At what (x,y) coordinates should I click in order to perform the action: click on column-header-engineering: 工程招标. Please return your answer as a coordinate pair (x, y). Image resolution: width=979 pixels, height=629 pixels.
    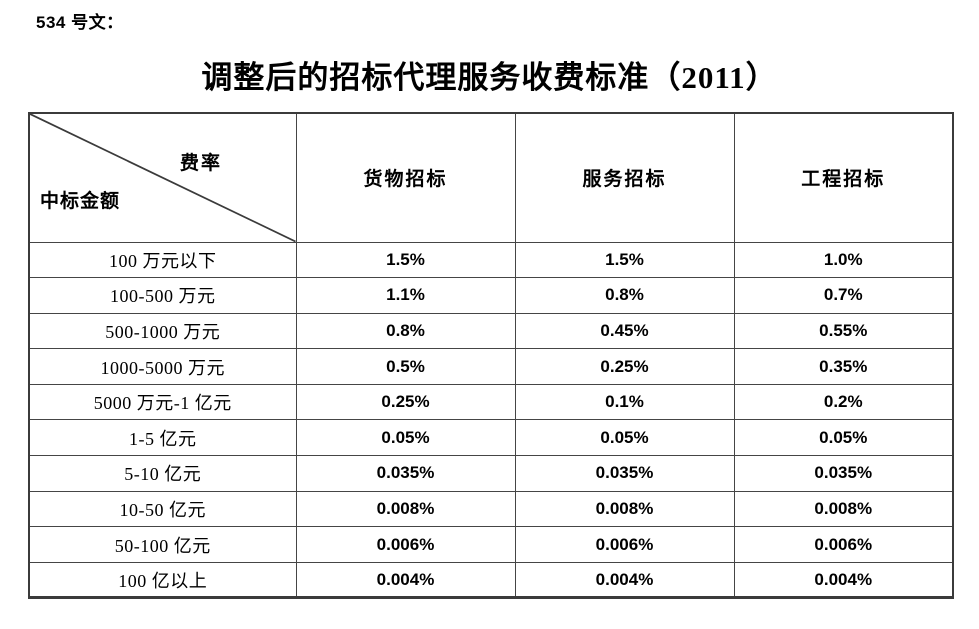
    Looking at the image, I should click on (843, 177).